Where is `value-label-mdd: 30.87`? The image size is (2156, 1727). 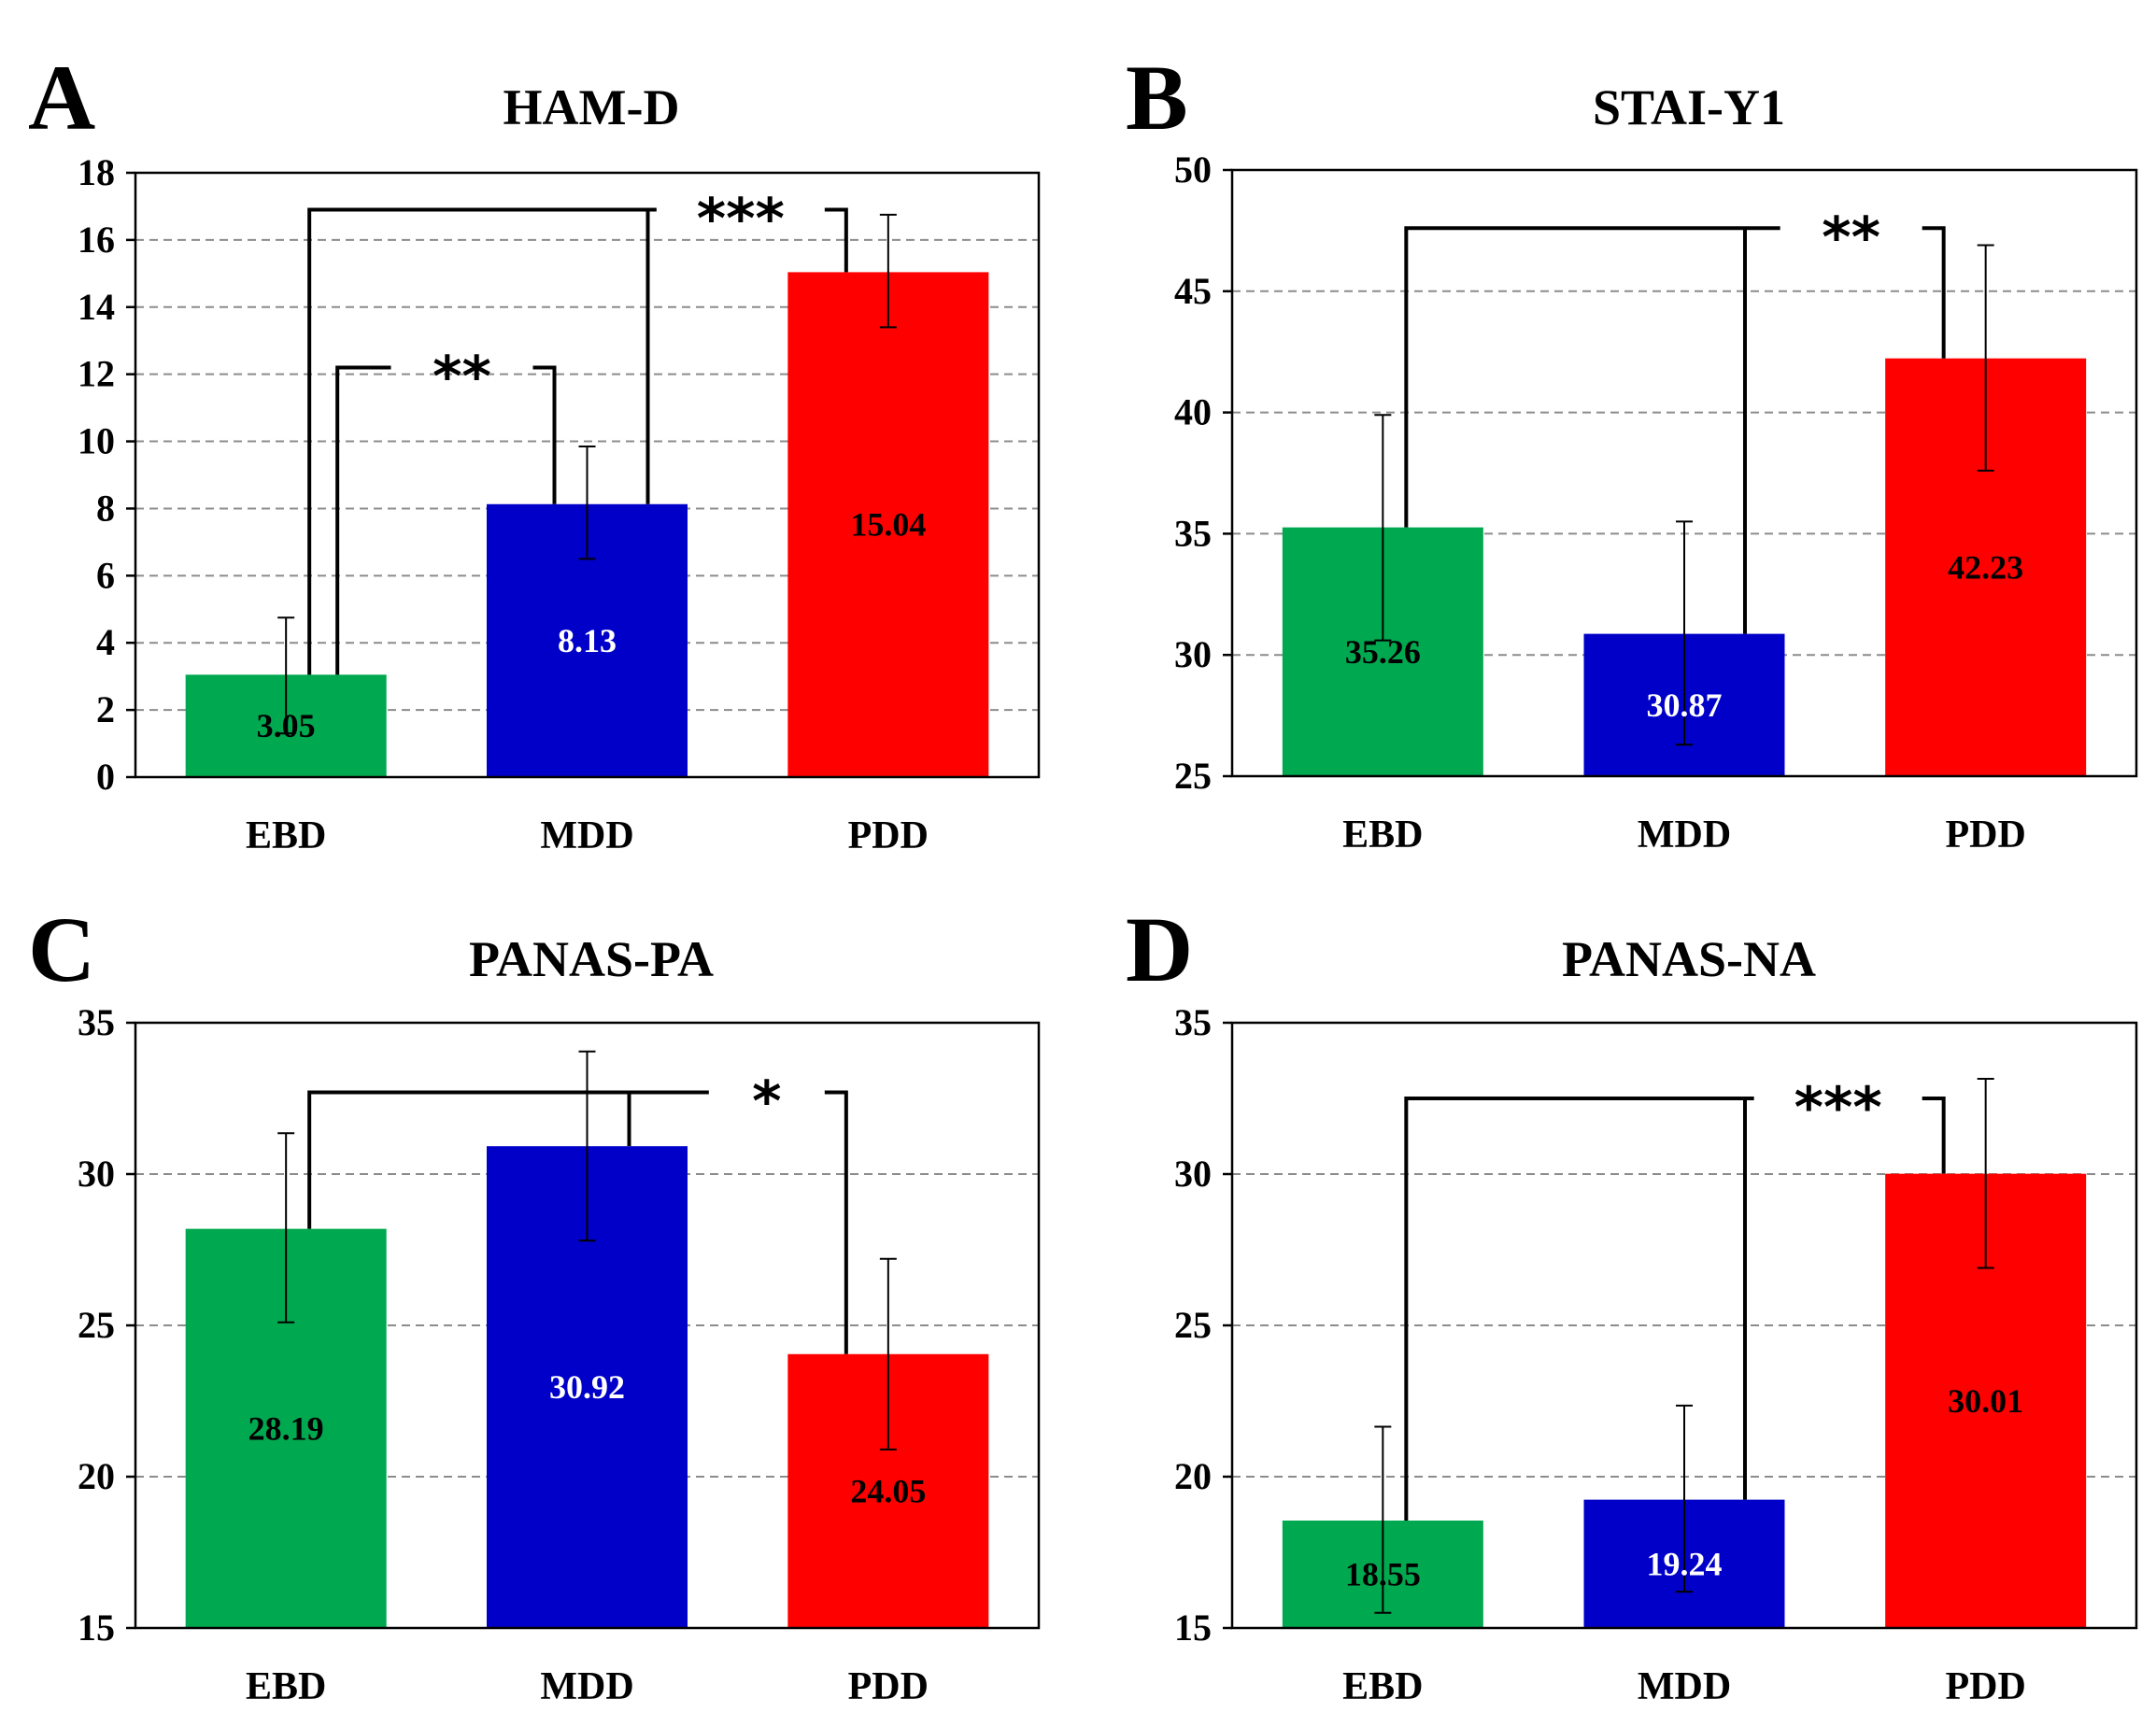
value-label-mdd: 30.87 is located at coordinates (1685, 705).